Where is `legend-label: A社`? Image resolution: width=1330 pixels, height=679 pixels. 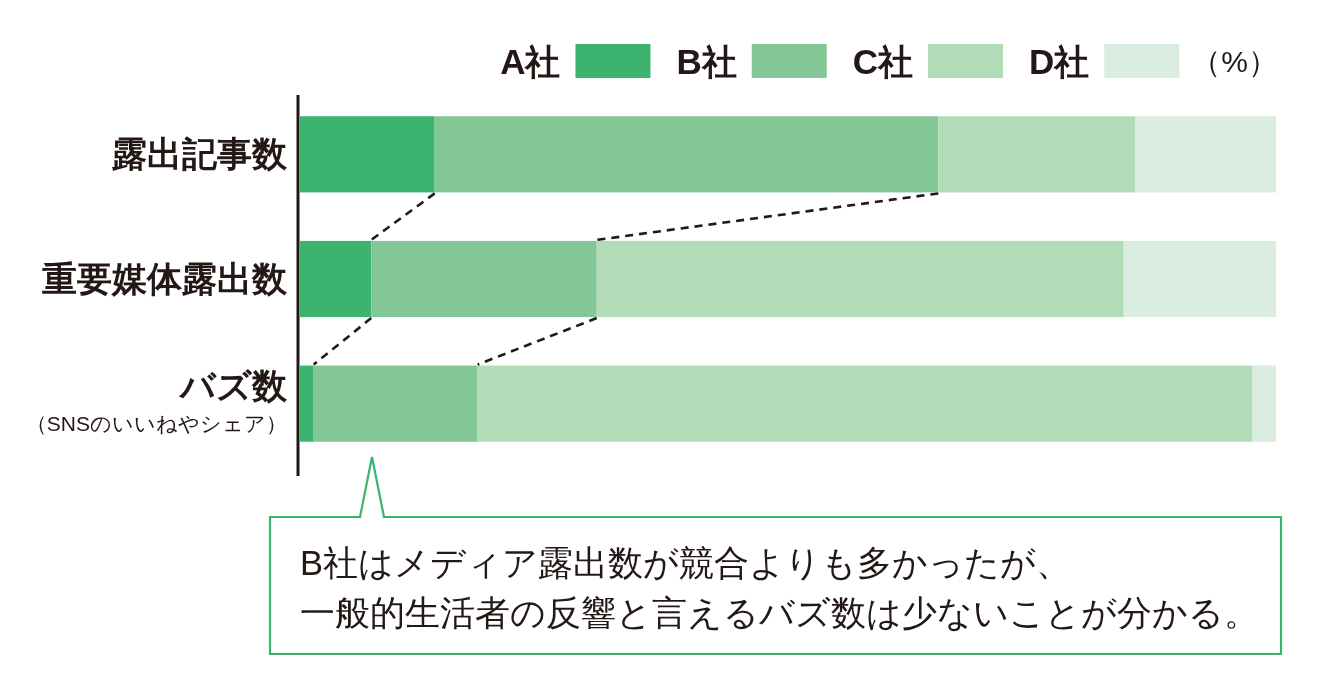 legend-label: A社 is located at coordinates (530, 61).